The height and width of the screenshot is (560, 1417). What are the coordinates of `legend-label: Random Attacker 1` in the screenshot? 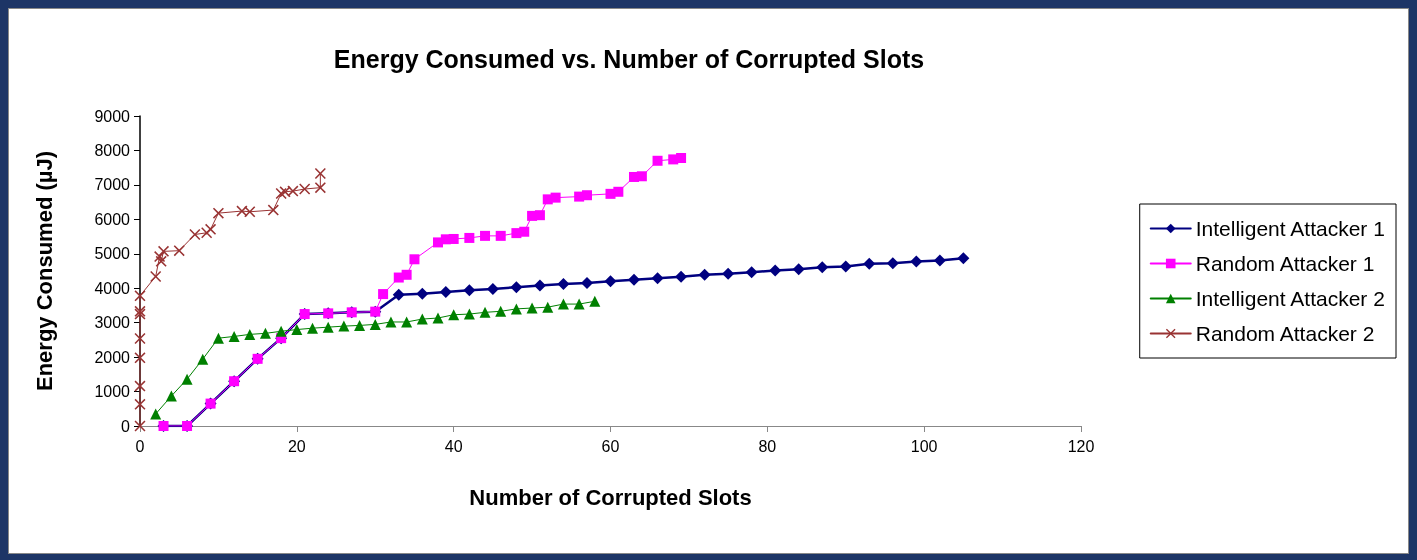 It's located at (1285, 263).